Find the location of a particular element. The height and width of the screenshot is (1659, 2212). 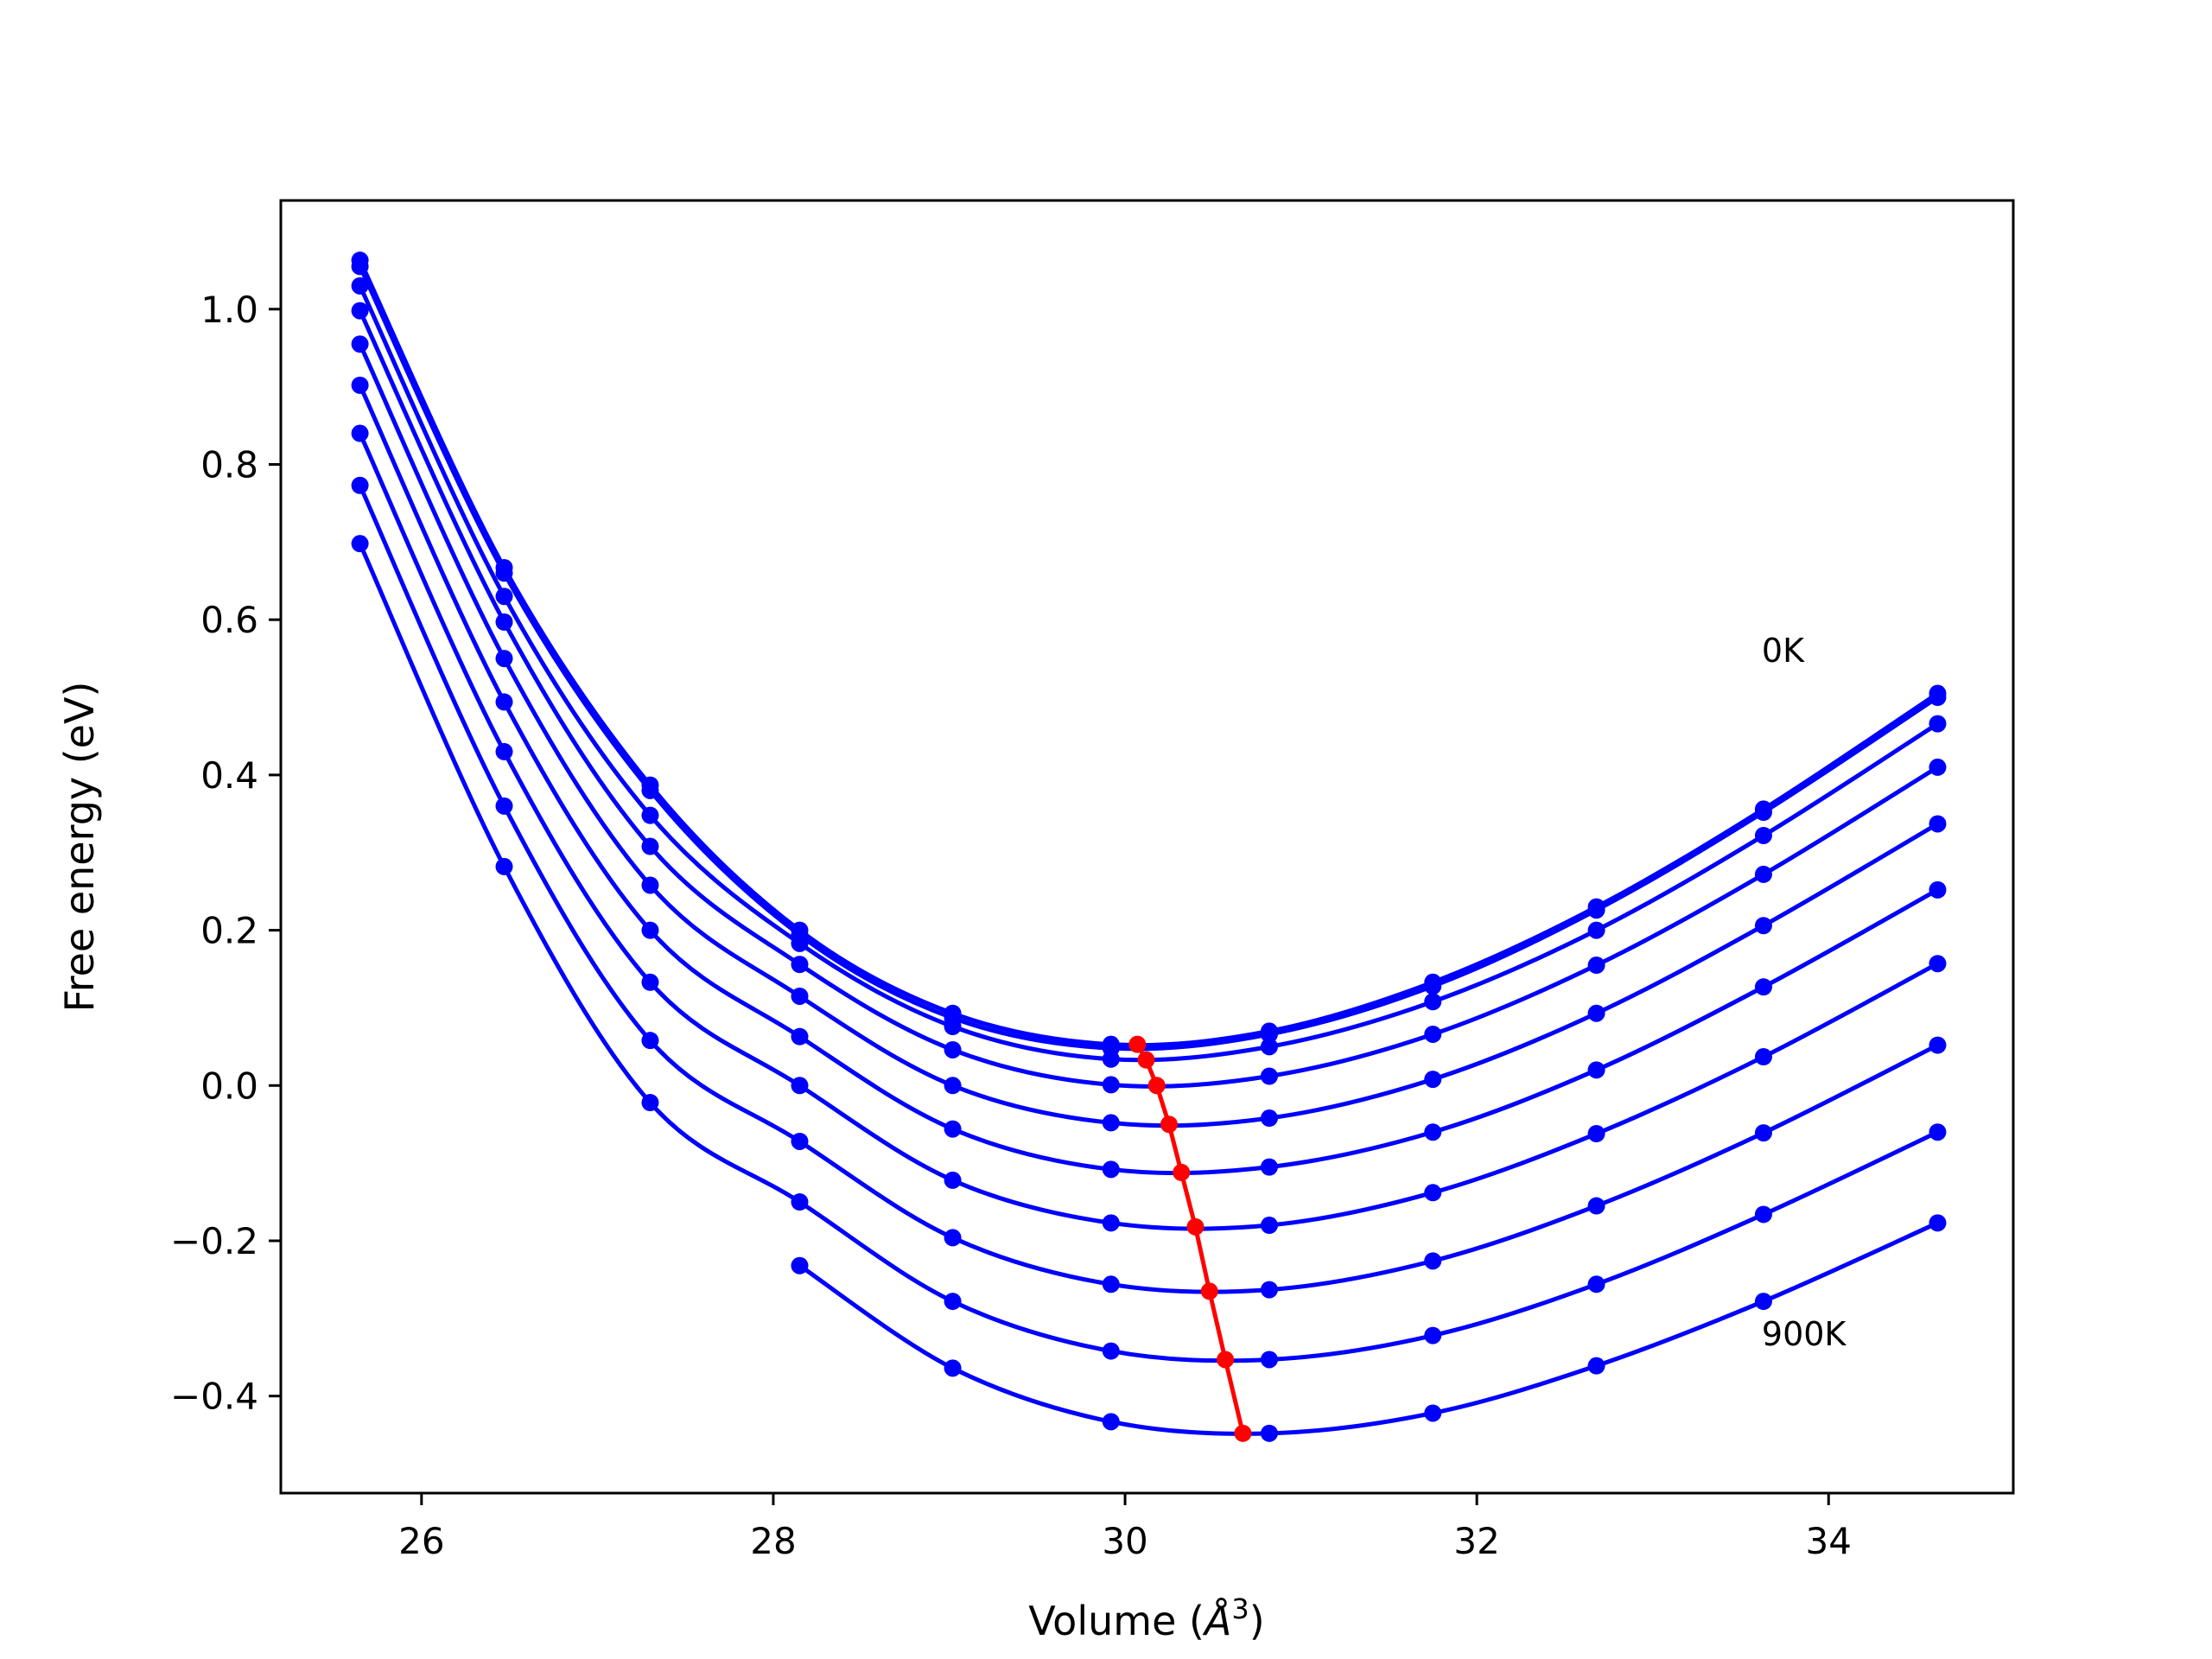

series-line is located at coordinates (1368, 1328).